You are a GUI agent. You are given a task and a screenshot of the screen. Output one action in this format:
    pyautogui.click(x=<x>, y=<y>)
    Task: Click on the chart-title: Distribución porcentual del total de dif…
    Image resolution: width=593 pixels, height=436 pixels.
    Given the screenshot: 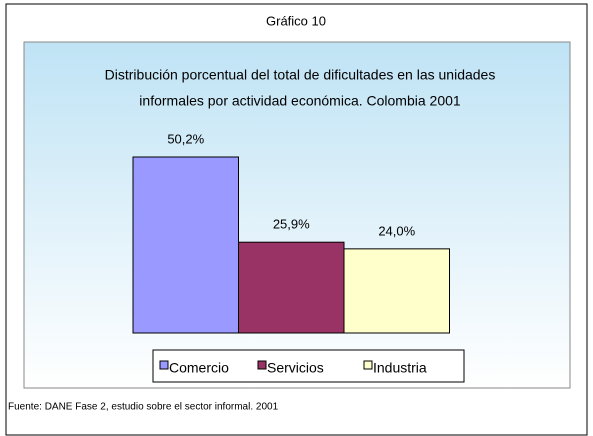 What is the action you would take?
    pyautogui.click(x=300, y=75)
    